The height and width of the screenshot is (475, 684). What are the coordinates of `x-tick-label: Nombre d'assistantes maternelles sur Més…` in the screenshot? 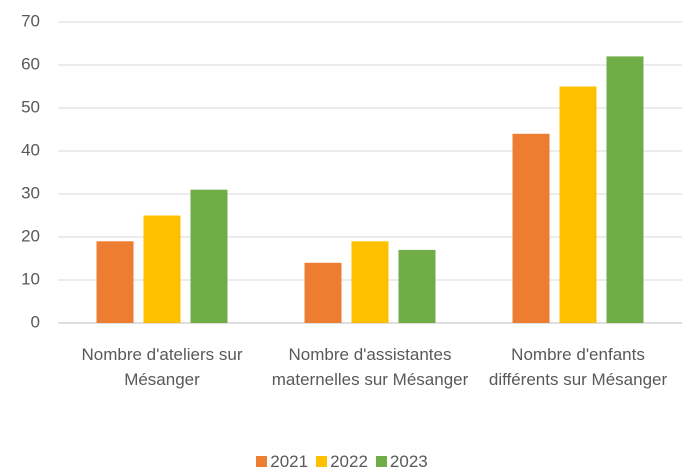 It's located at (370, 367).